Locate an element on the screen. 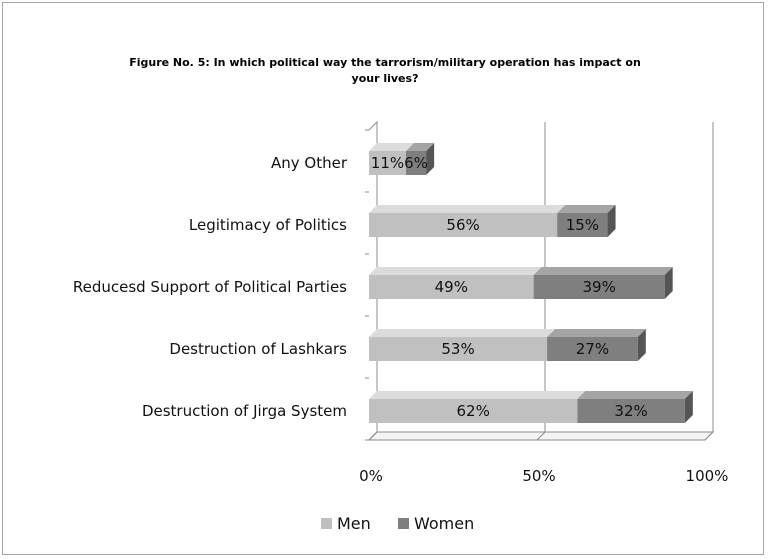  legend-item-men: Men is located at coordinates (346, 523).